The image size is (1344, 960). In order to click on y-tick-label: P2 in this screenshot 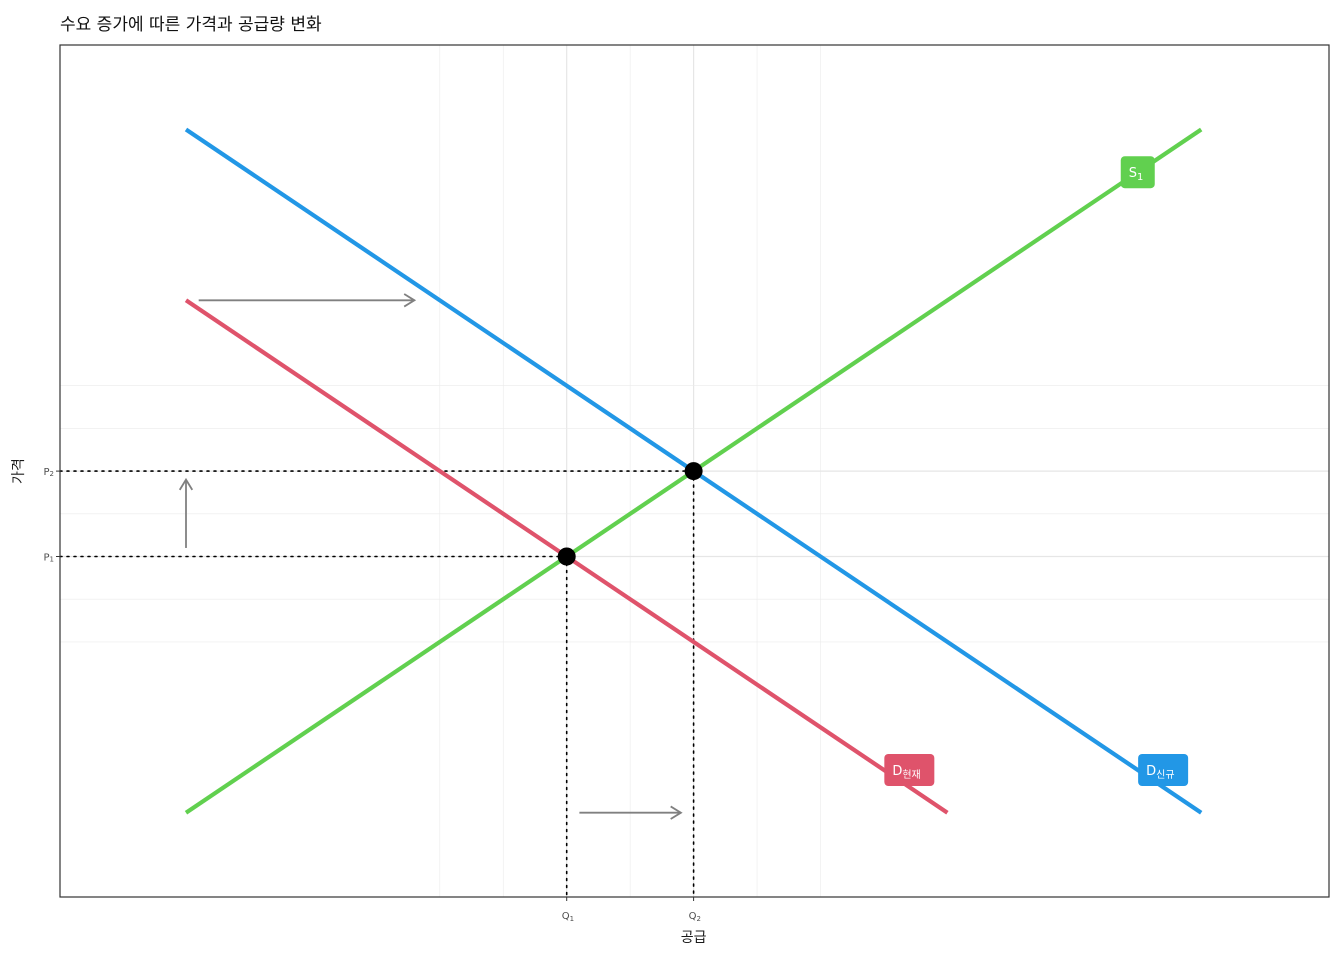, I will do `click(49, 472)`.